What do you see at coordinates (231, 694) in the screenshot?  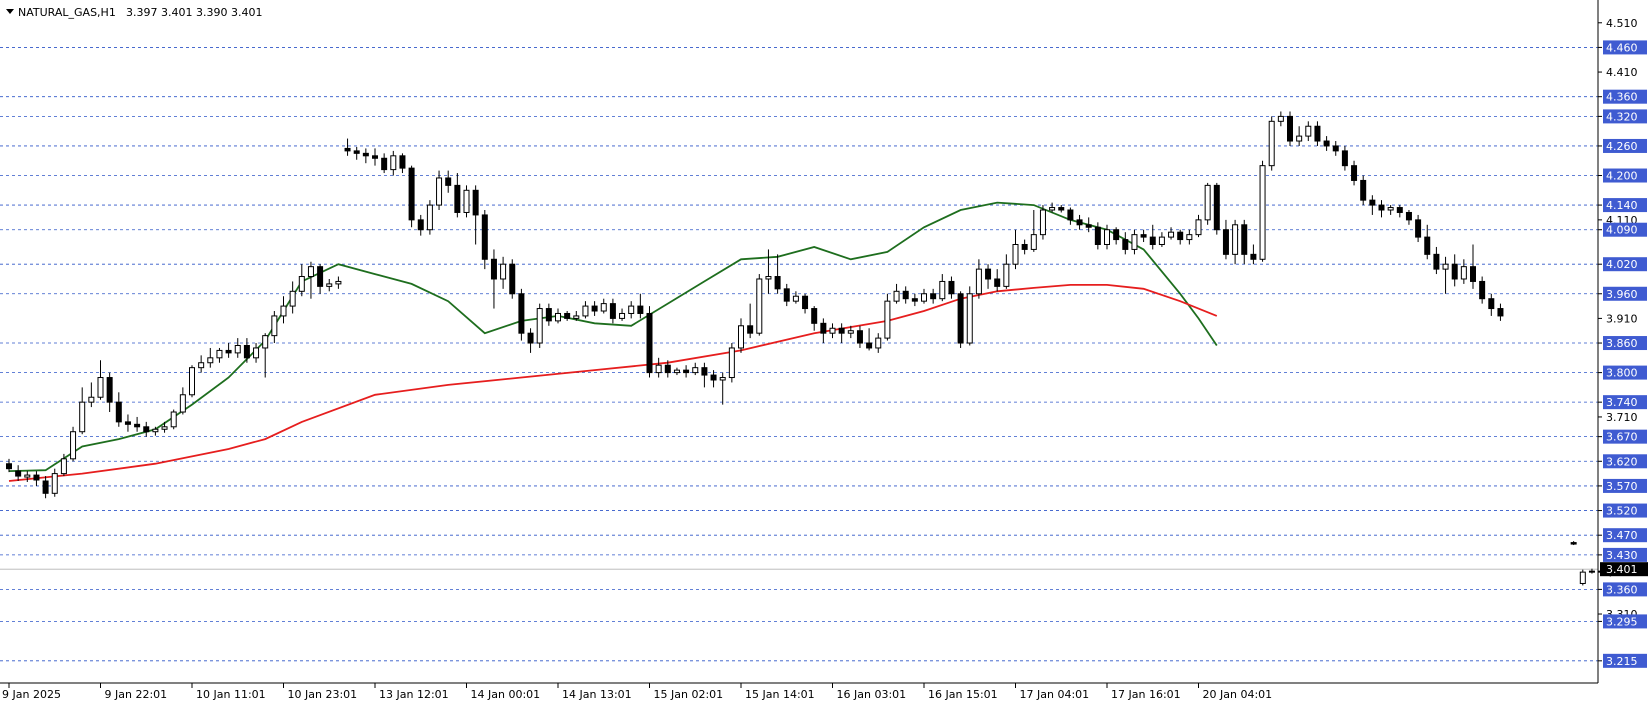 I see `time-tick-label: 10 Jan 11:01` at bounding box center [231, 694].